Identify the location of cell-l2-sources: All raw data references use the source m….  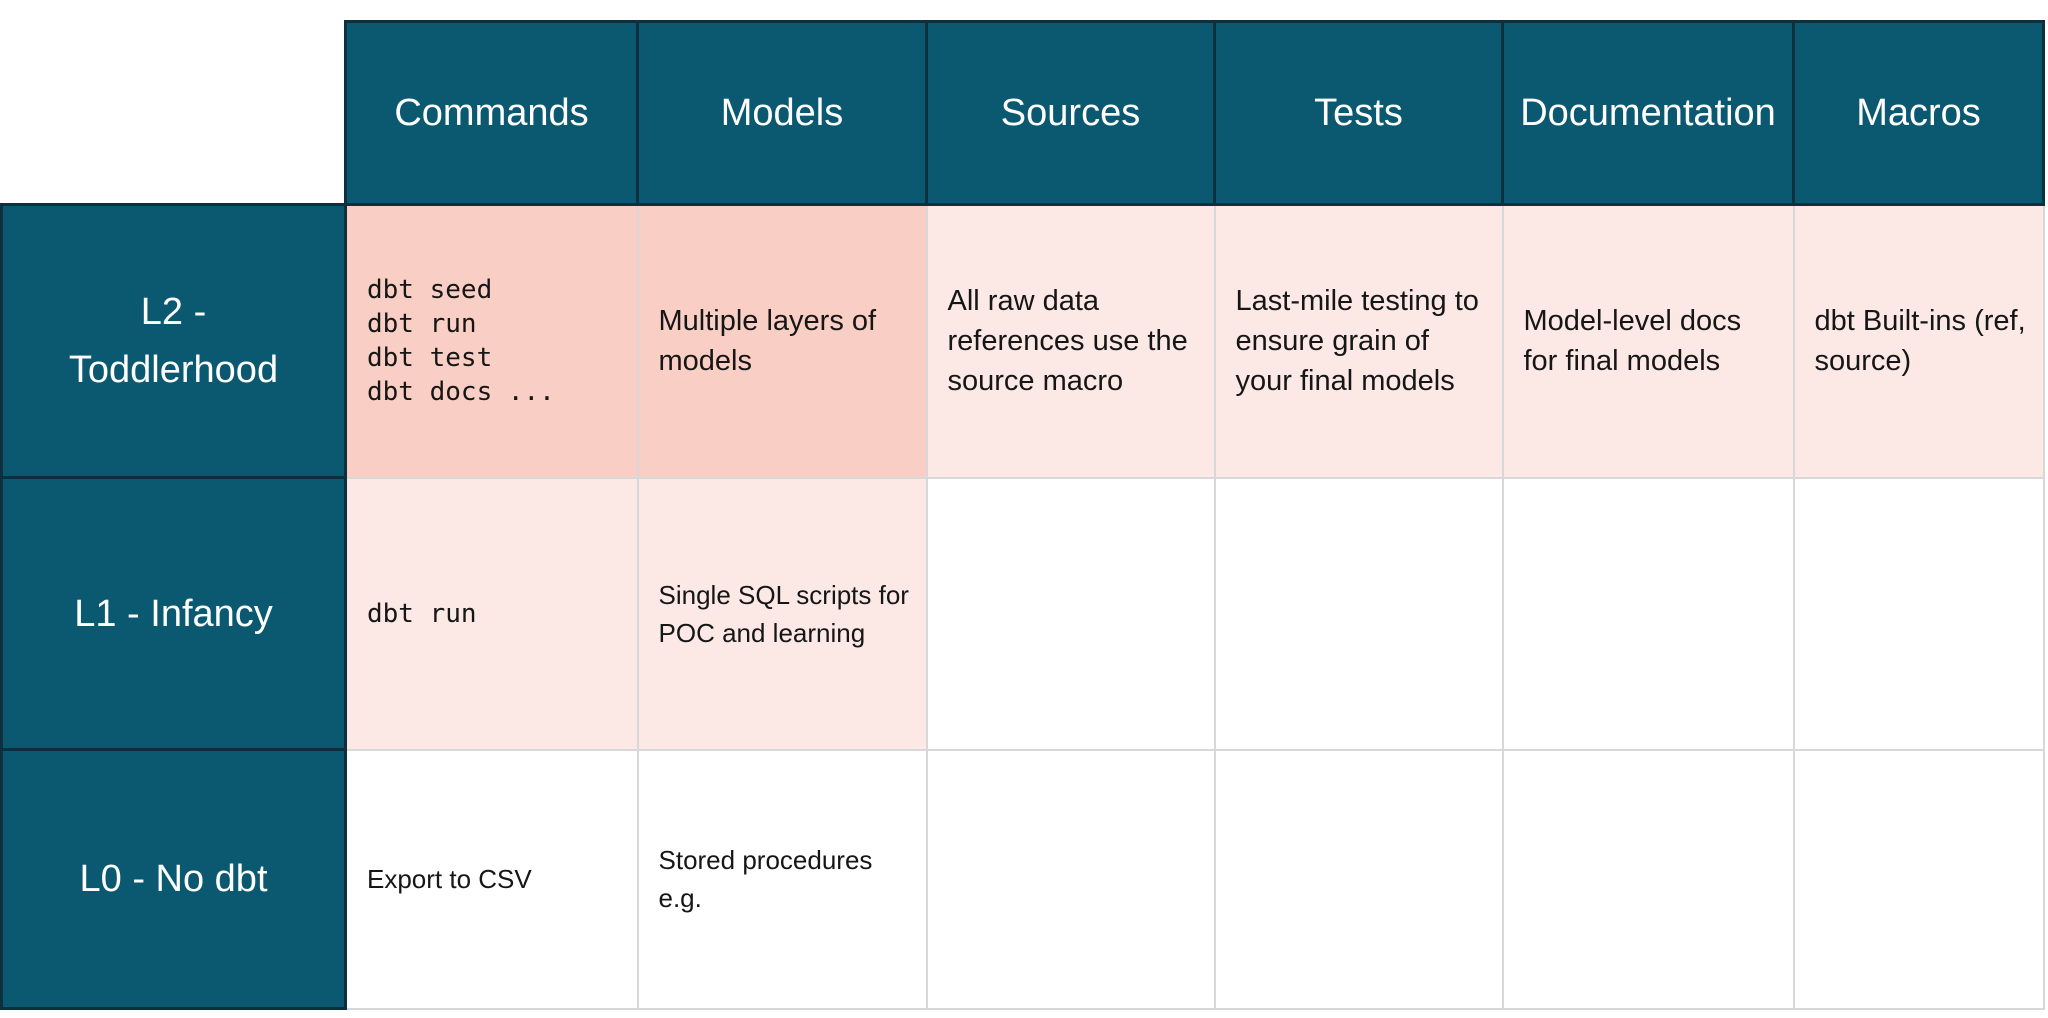
(1070, 341).